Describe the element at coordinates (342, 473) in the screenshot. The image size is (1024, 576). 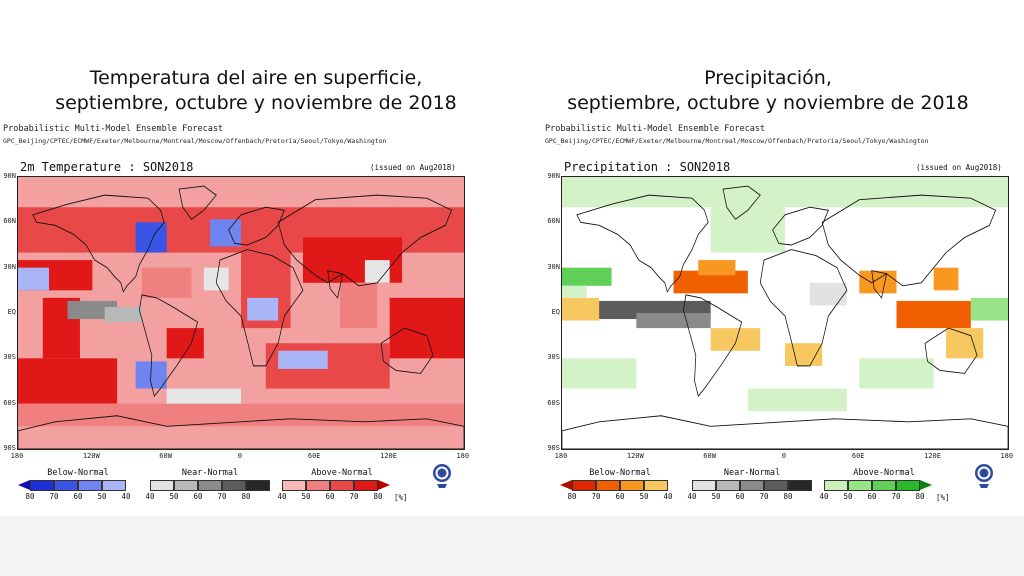
I see `legend-title: Above-Normal` at that location.